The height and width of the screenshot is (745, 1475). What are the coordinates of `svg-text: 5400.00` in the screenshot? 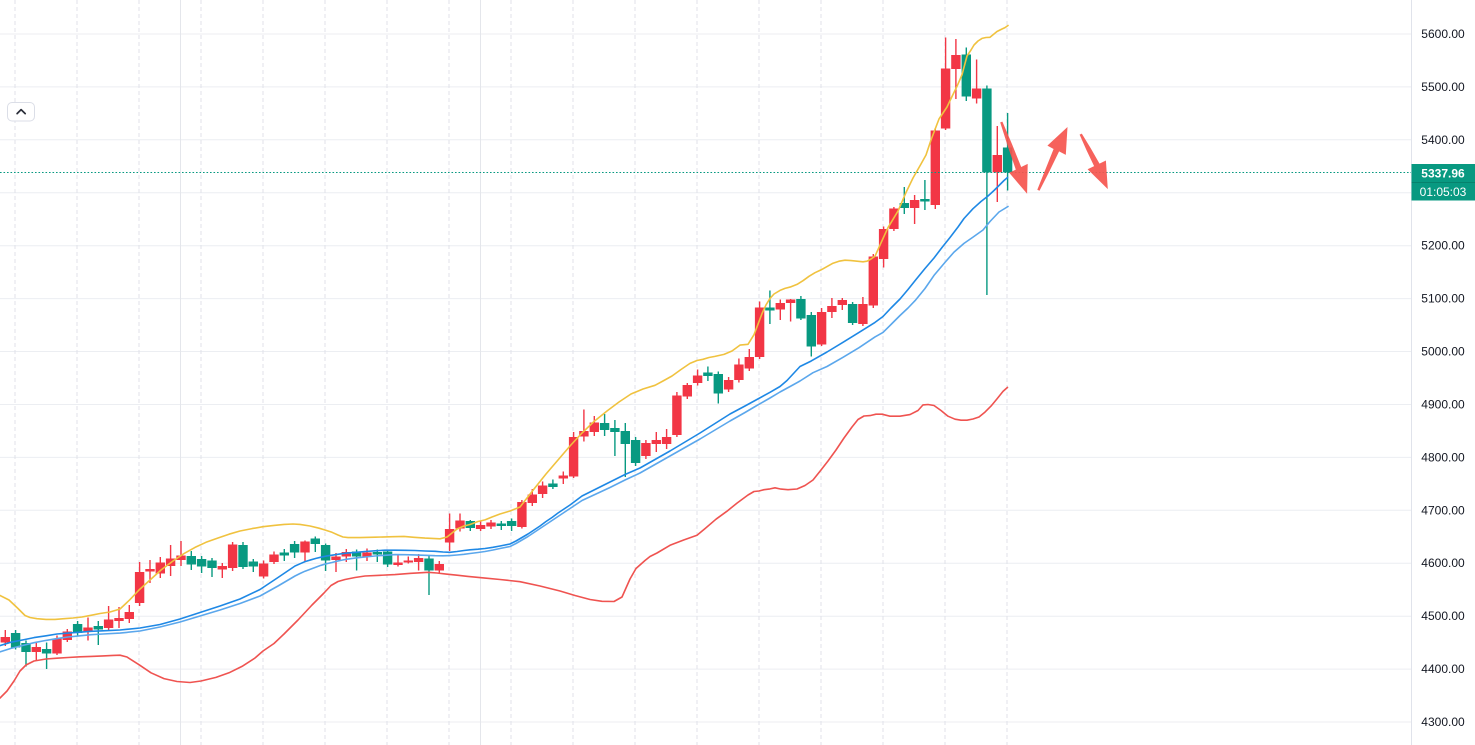 It's located at (1443, 140).